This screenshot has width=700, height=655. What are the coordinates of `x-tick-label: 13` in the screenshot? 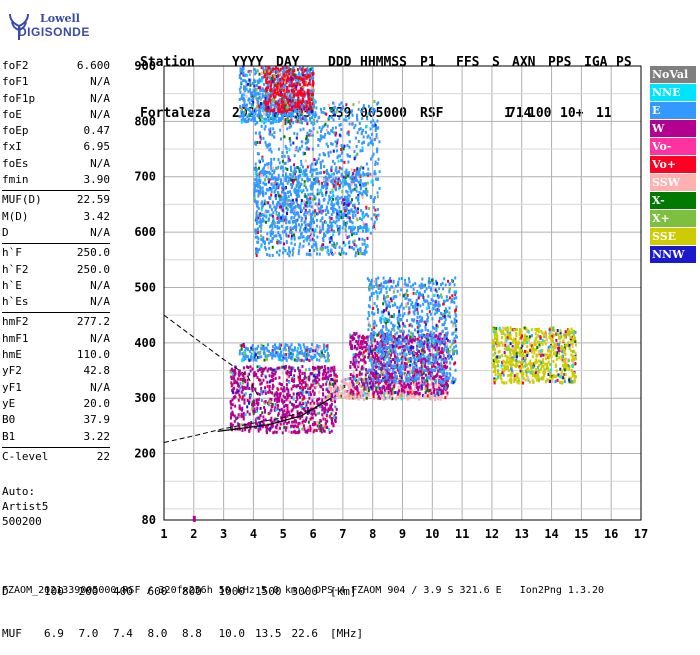 It's located at (522, 534).